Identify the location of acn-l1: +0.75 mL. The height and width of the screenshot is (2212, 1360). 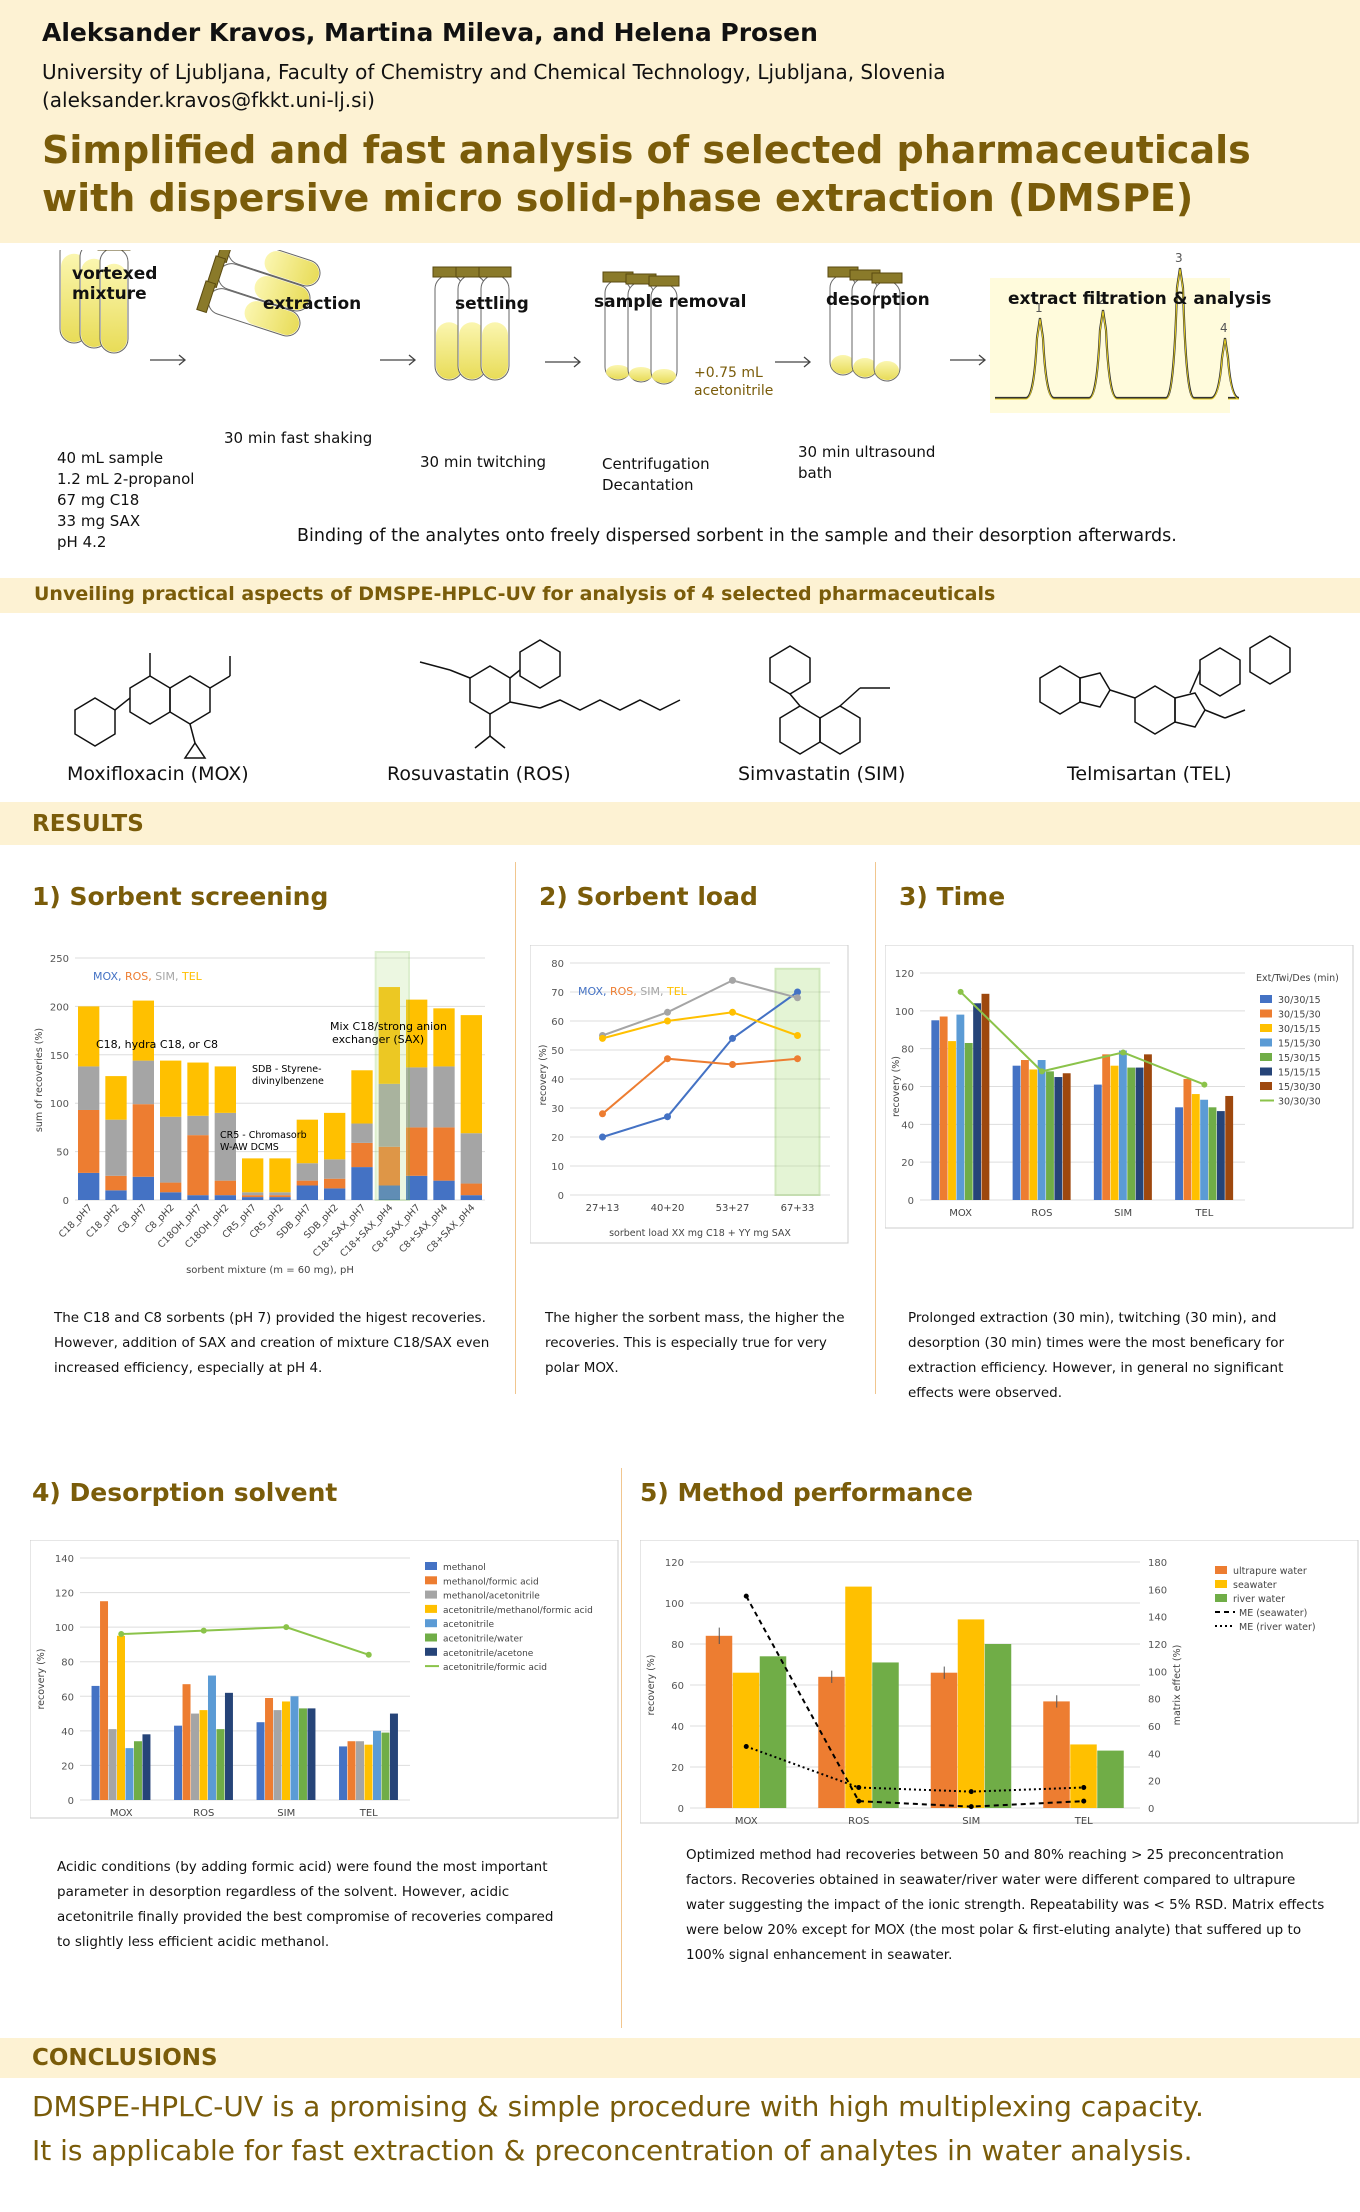
(728, 373).